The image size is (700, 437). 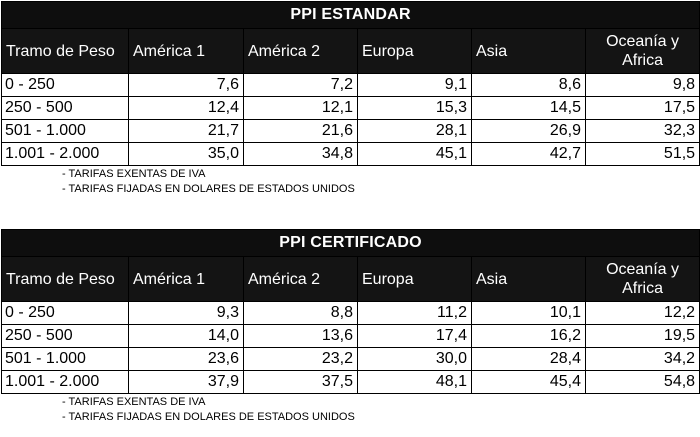 I want to click on cell-value: 26,9, so click(x=528, y=131).